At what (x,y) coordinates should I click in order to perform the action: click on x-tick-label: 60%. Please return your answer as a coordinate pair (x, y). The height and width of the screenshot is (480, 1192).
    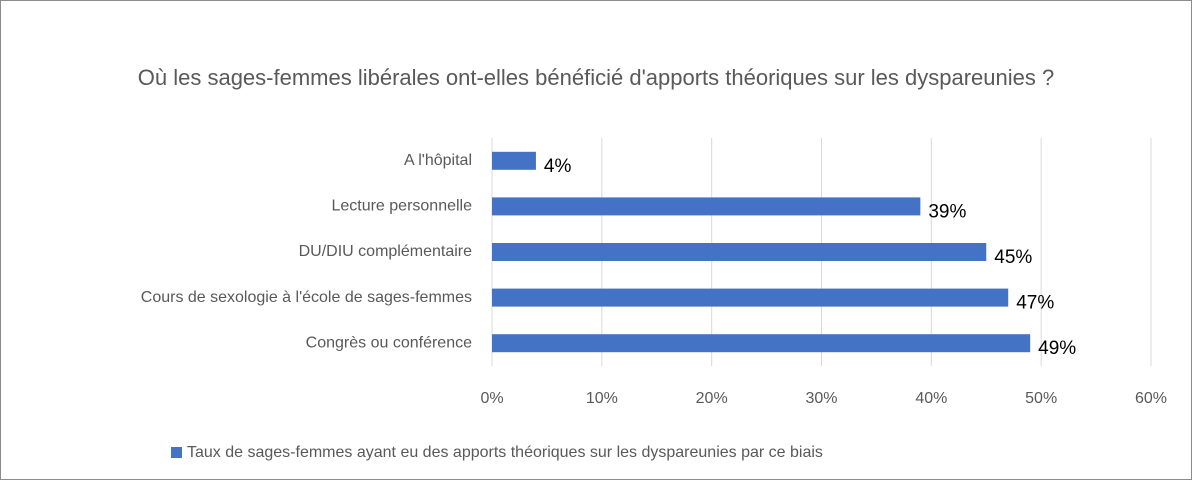
    Looking at the image, I should click on (1151, 398).